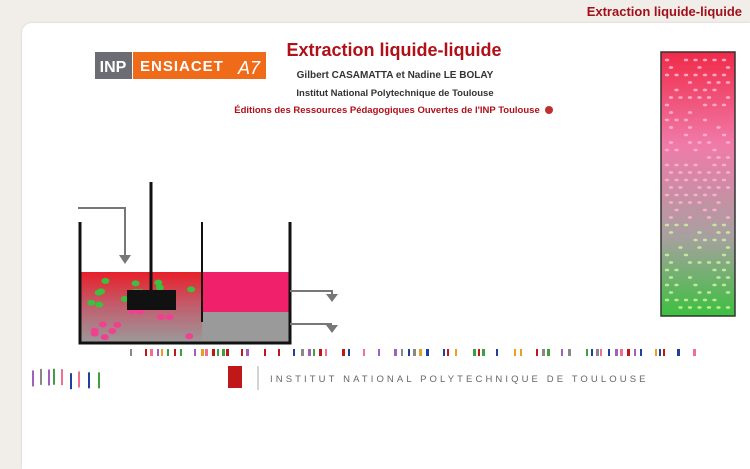  I want to click on outlet-light-arrow, so click(332, 298).